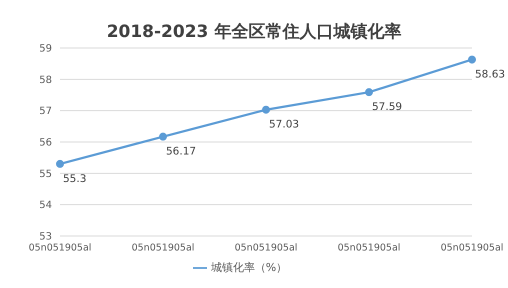 Image resolution: width=508 pixels, height=288 pixels. I want to click on y-tick-label: 53, so click(45, 237).